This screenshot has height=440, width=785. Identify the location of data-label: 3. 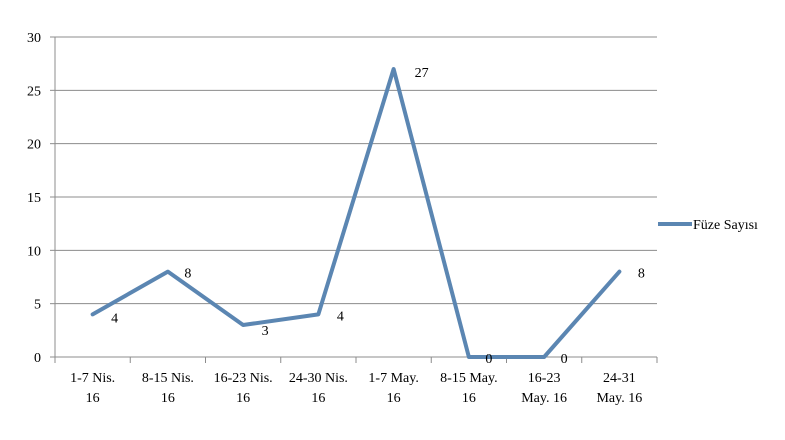
(265, 331).